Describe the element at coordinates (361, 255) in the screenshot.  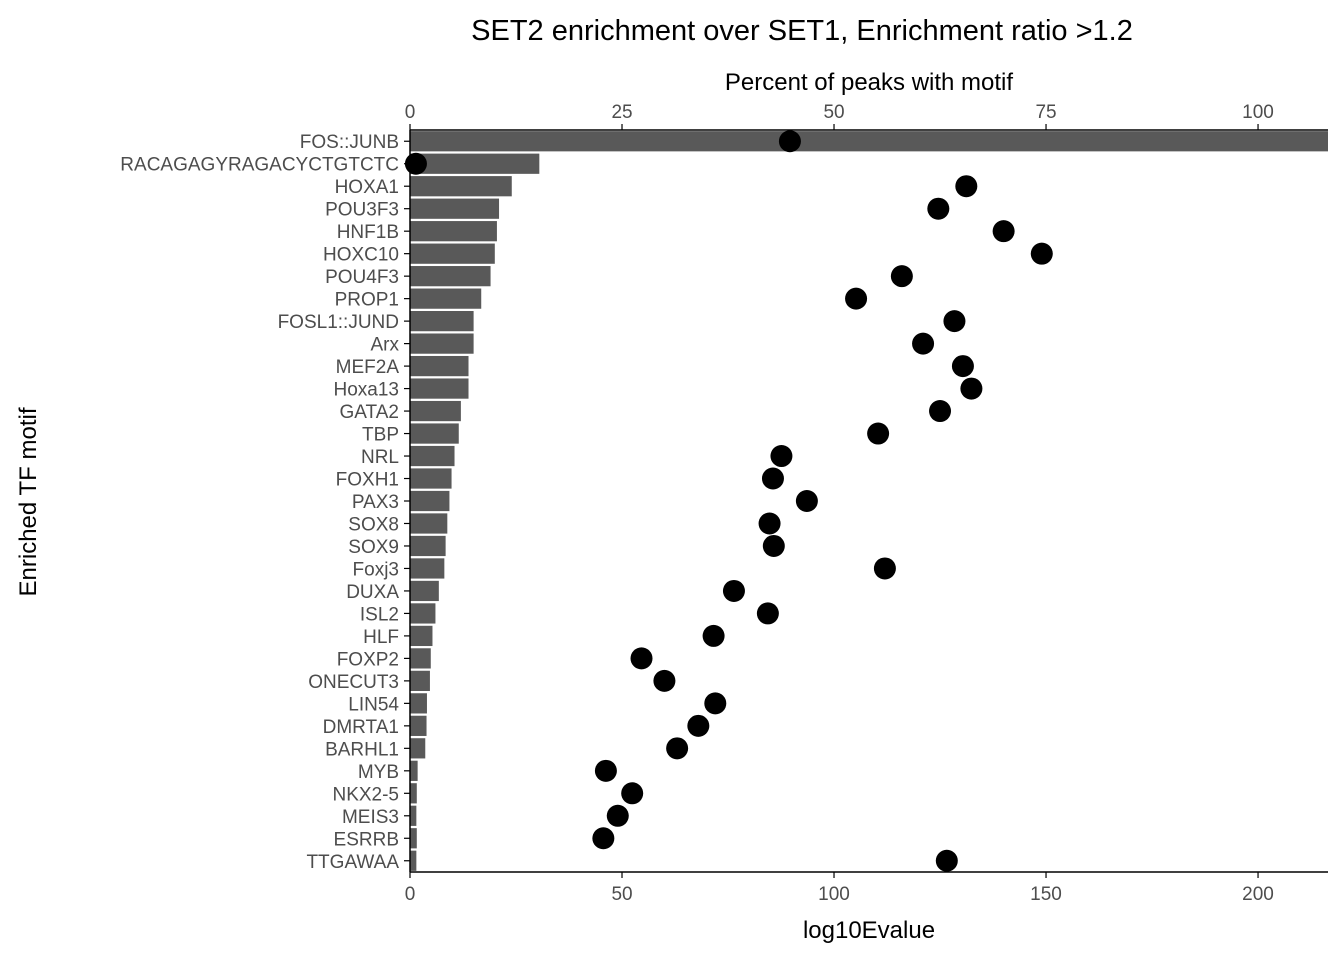
I see `category-label-5: HOXC10` at that location.